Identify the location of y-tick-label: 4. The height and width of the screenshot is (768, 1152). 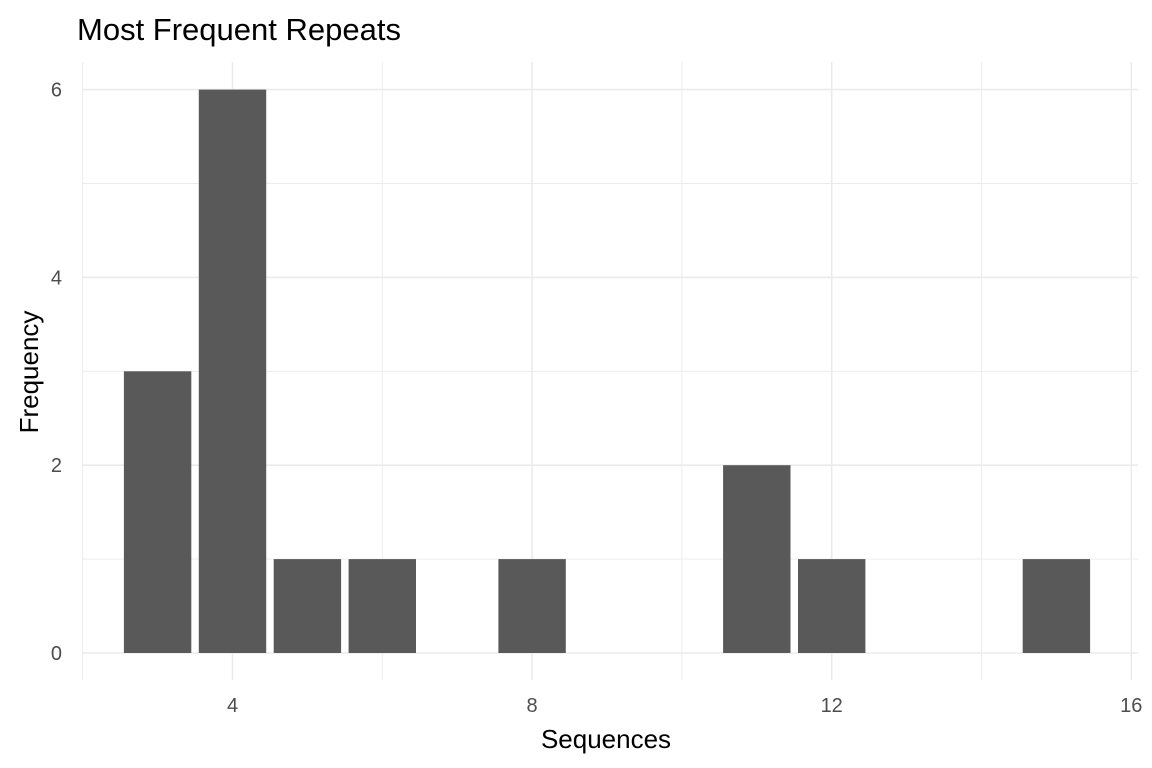
(56, 278).